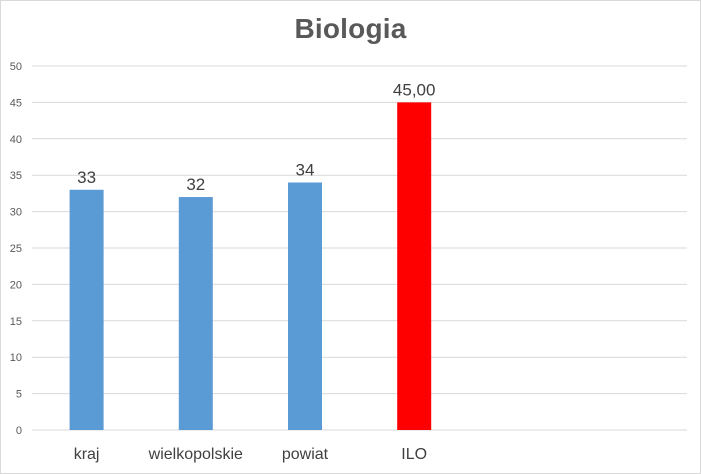 The height and width of the screenshot is (474, 701). Describe the element at coordinates (250, 454) in the screenshot. I see `x-axis-categories: kraj wielkopolskie powiat ILO` at that location.